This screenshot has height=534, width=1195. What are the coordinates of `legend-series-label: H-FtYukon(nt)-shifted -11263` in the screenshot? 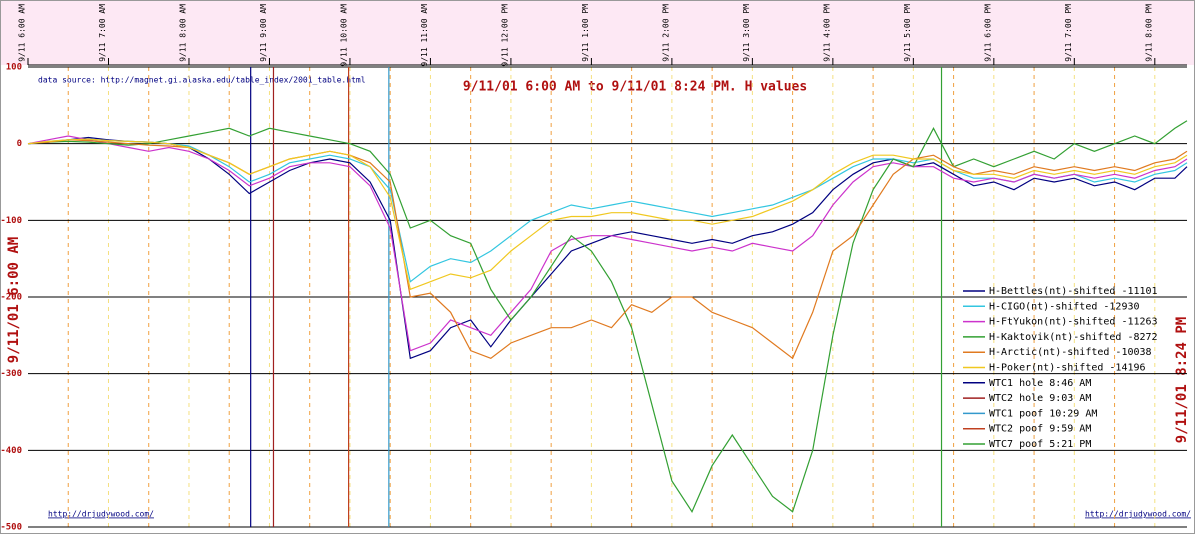 It's located at (1073, 322).